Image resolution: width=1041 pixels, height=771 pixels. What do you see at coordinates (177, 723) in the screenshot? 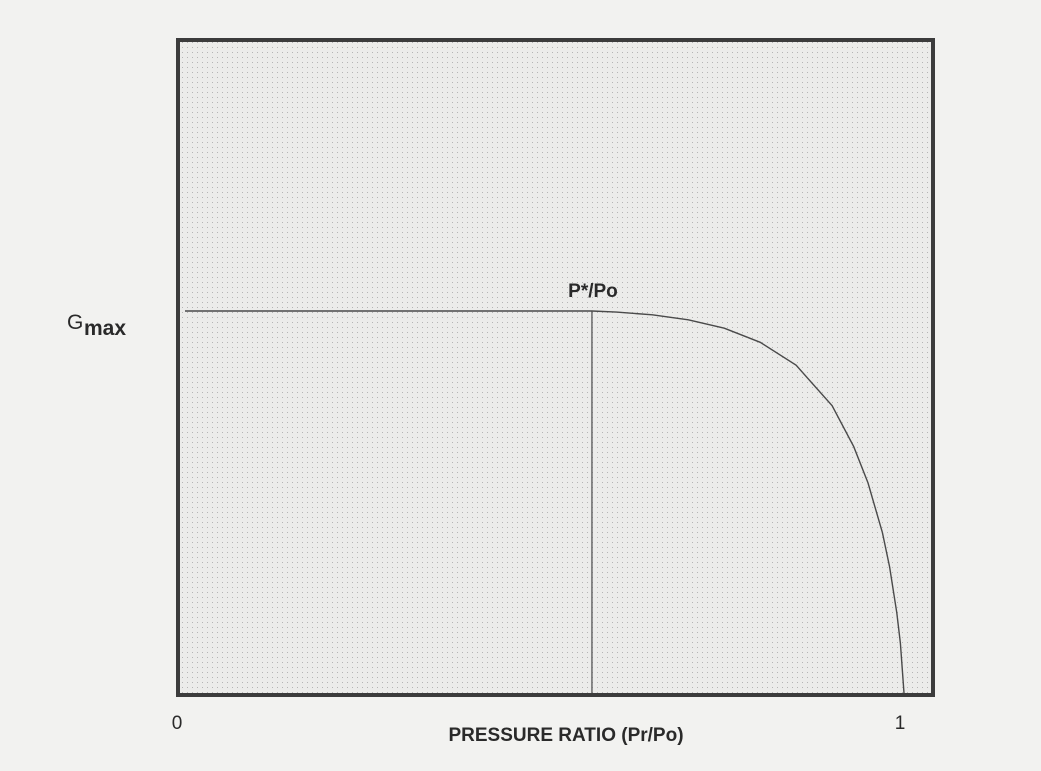
I see `x-tick-label-0: 0` at bounding box center [177, 723].